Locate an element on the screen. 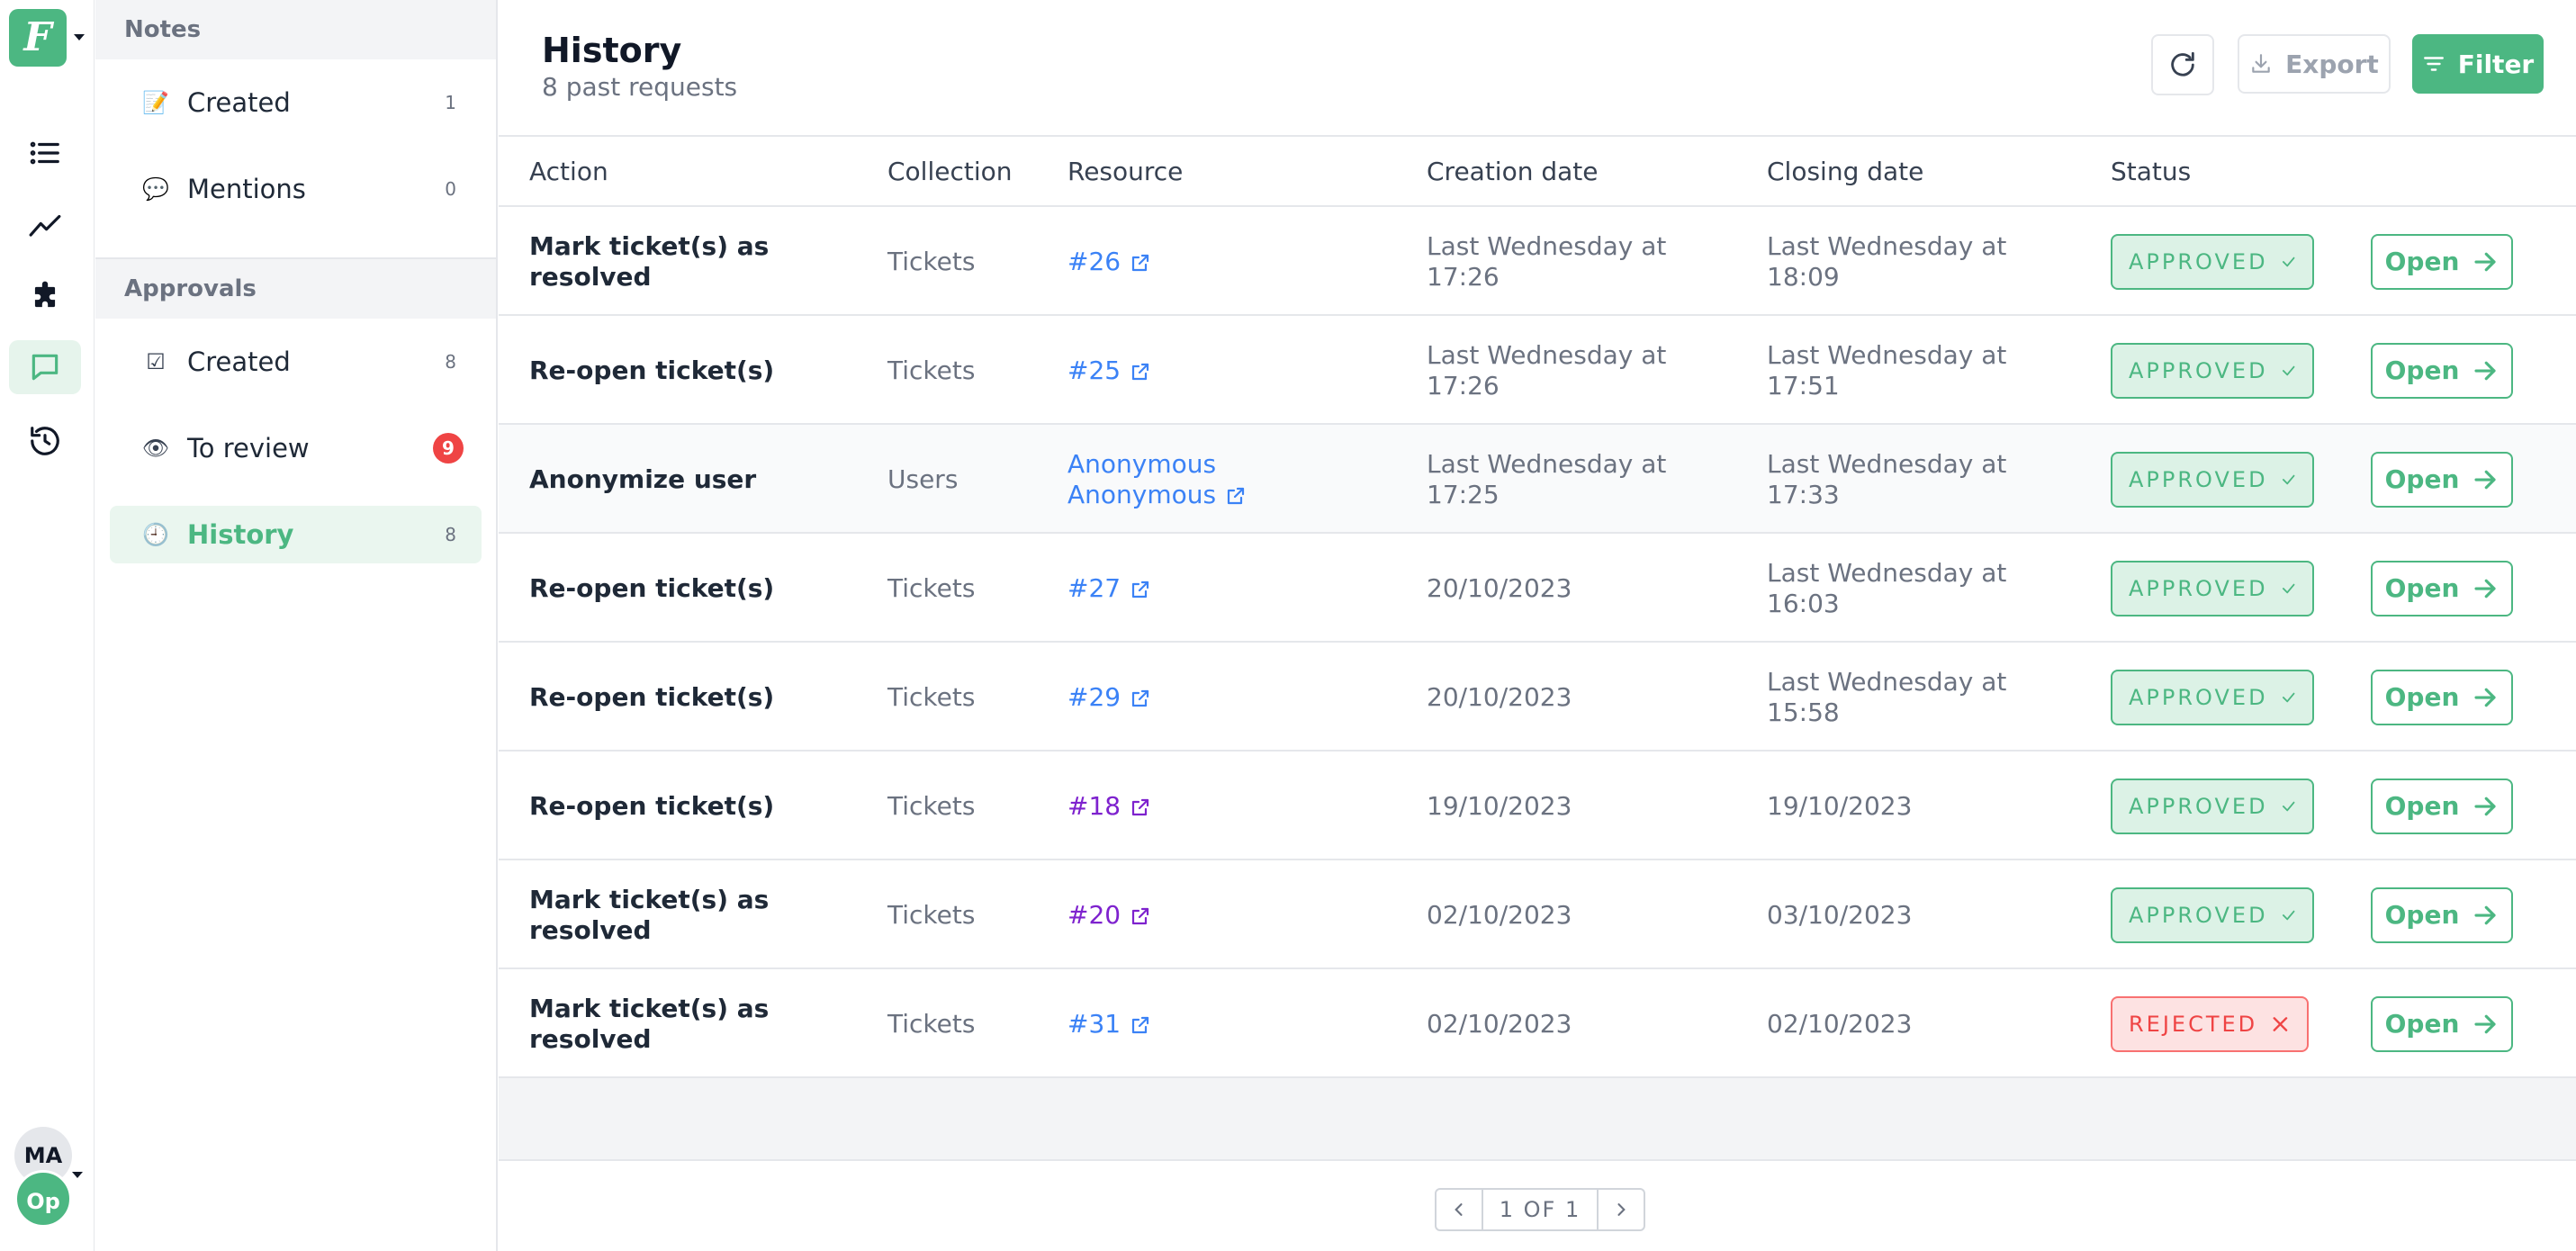 The width and height of the screenshot is (2576, 1251). chevron-right-icon is located at coordinates (1621, 1209).